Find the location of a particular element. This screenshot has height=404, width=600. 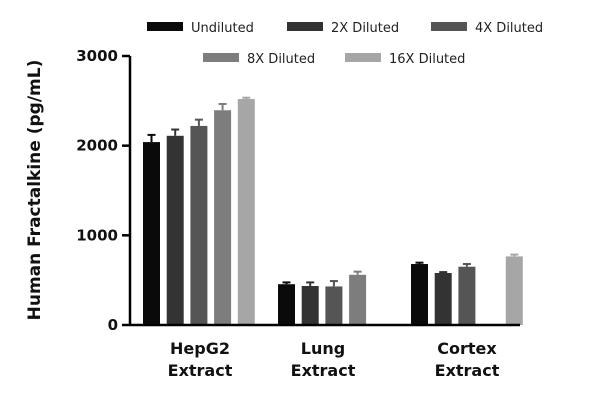

x-category-label: Cortex is located at coordinates (467, 348).